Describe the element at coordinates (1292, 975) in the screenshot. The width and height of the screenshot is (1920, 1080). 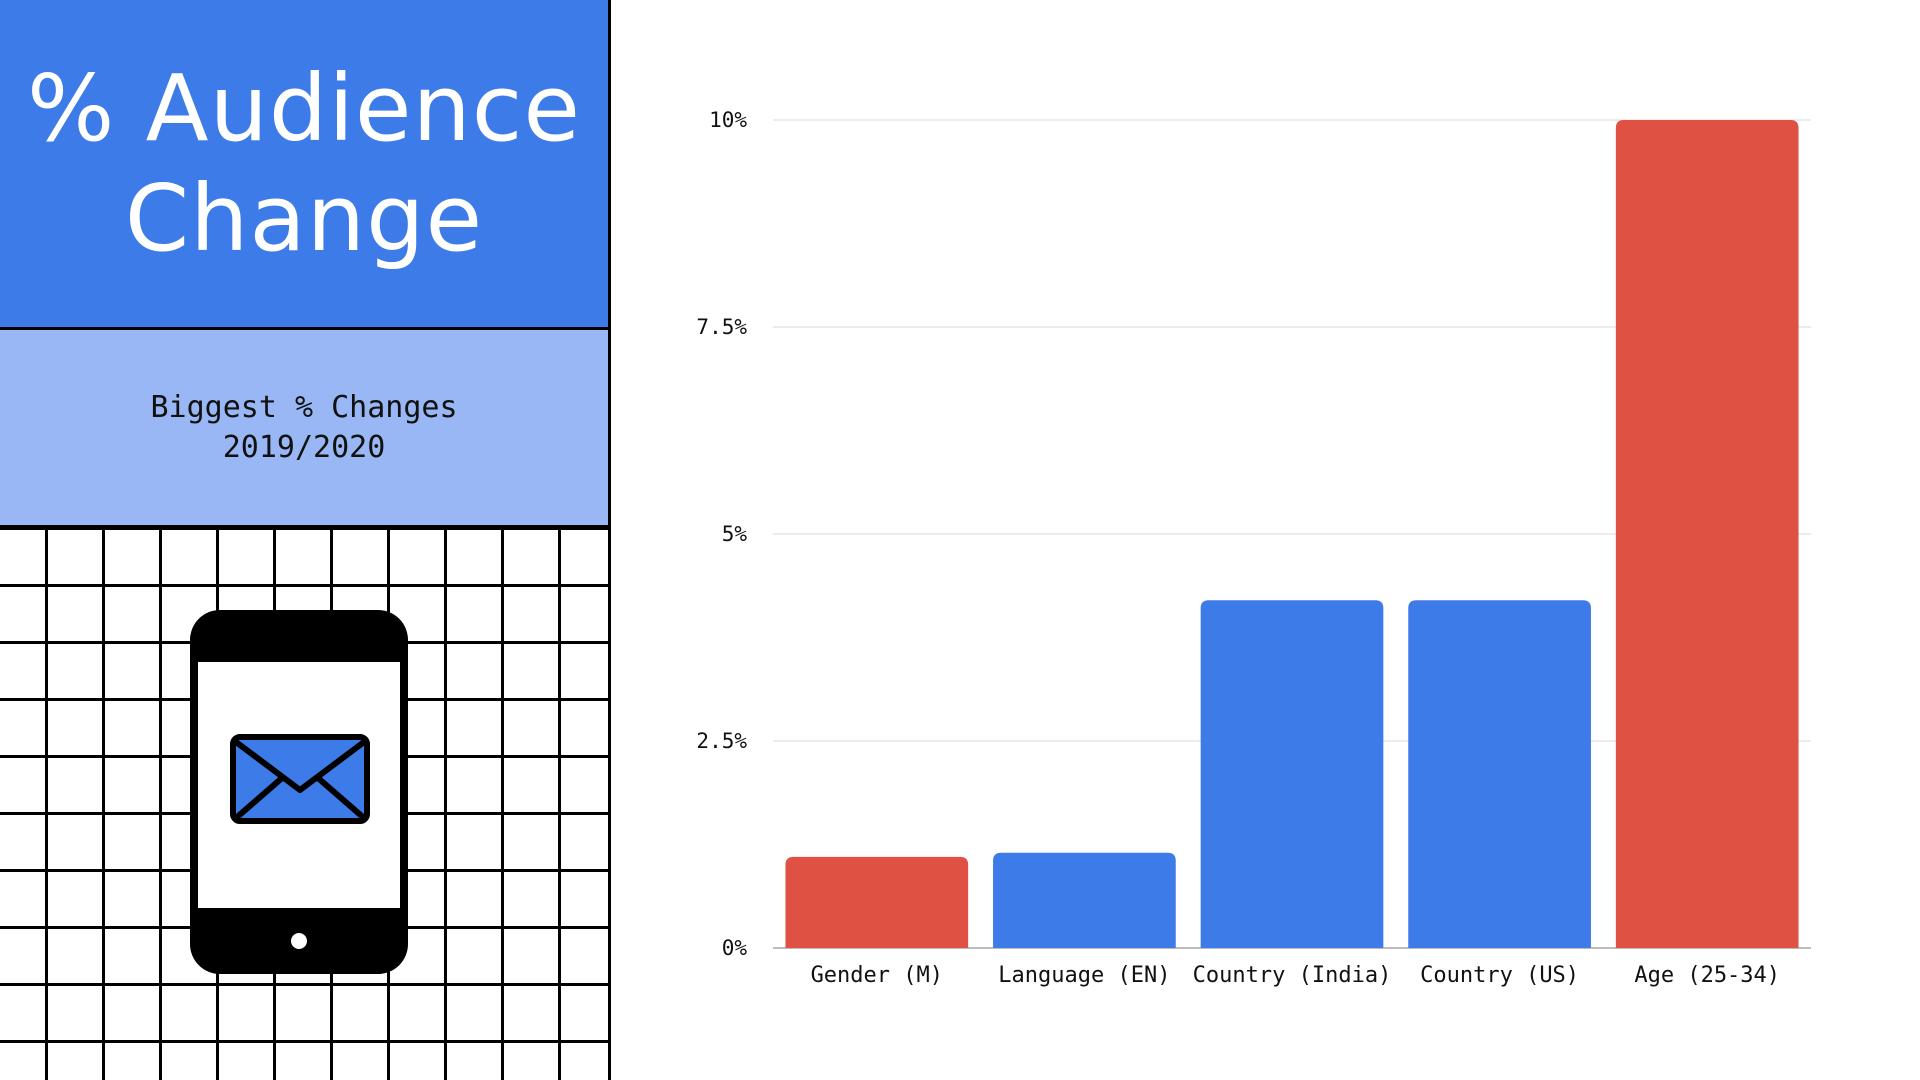
I see `x-tick-label: Country (India)` at that location.